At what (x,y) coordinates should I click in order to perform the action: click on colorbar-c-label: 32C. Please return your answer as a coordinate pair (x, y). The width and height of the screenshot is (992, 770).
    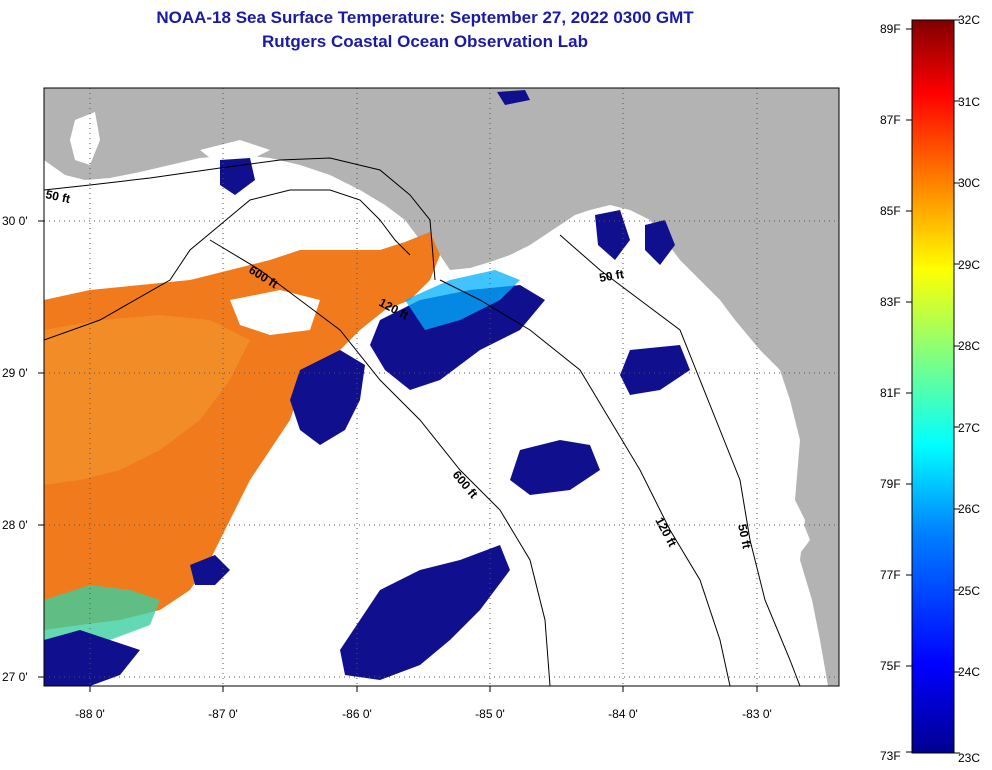
    Looking at the image, I should click on (969, 20).